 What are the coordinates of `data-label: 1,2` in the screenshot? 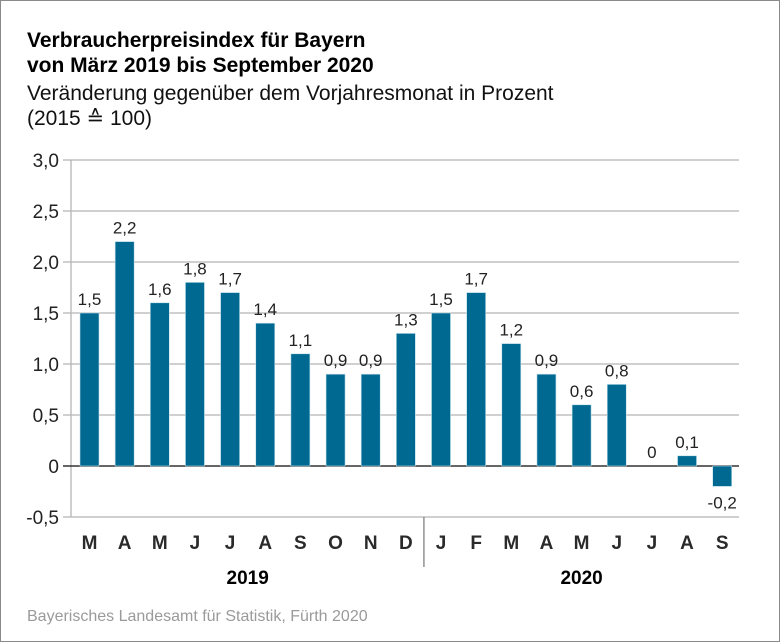 It's located at (511, 330).